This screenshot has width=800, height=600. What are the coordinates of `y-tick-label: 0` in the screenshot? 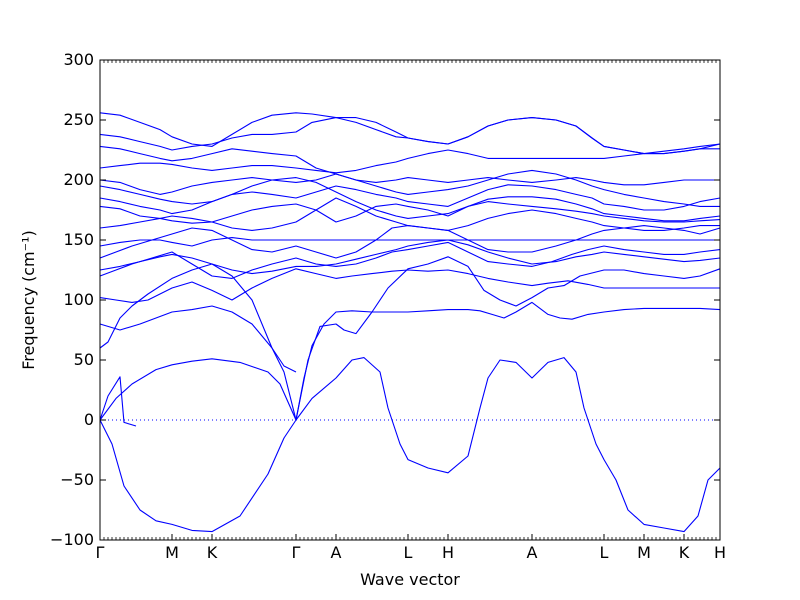 It's located at (89, 419).